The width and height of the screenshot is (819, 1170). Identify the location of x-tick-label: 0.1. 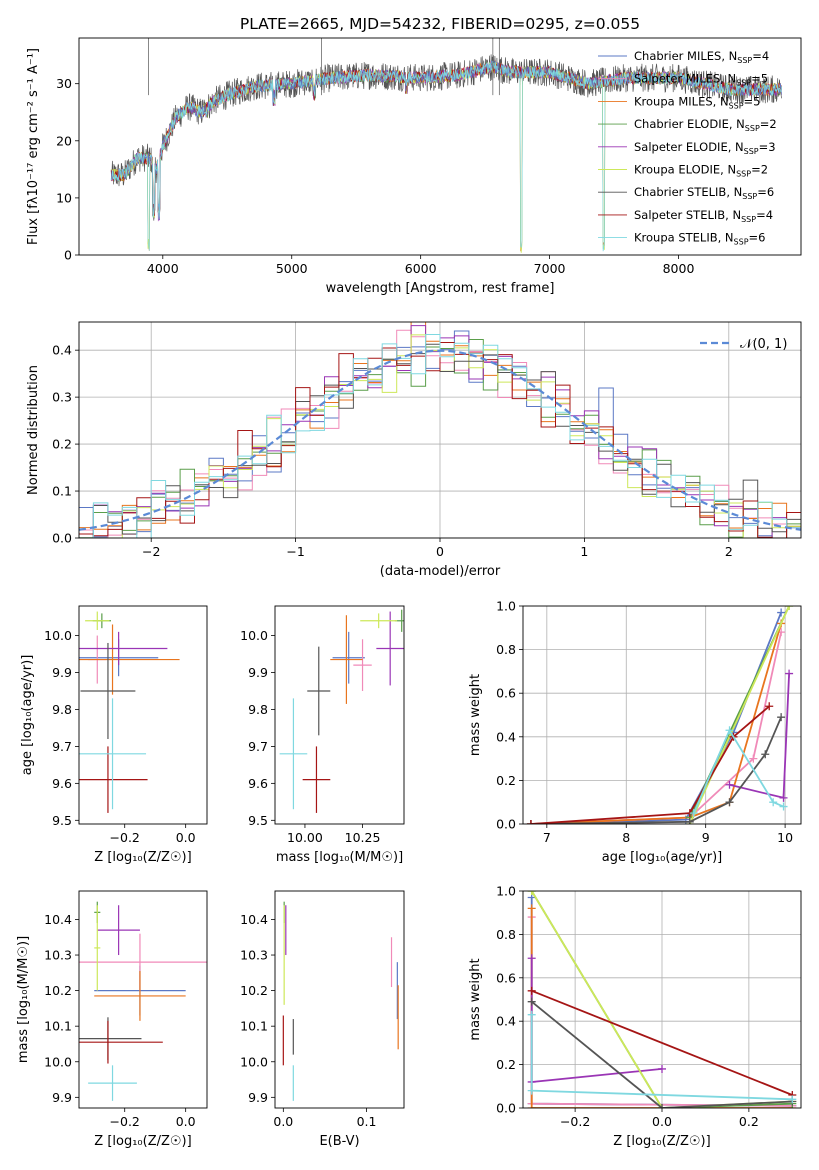
(367, 1121).